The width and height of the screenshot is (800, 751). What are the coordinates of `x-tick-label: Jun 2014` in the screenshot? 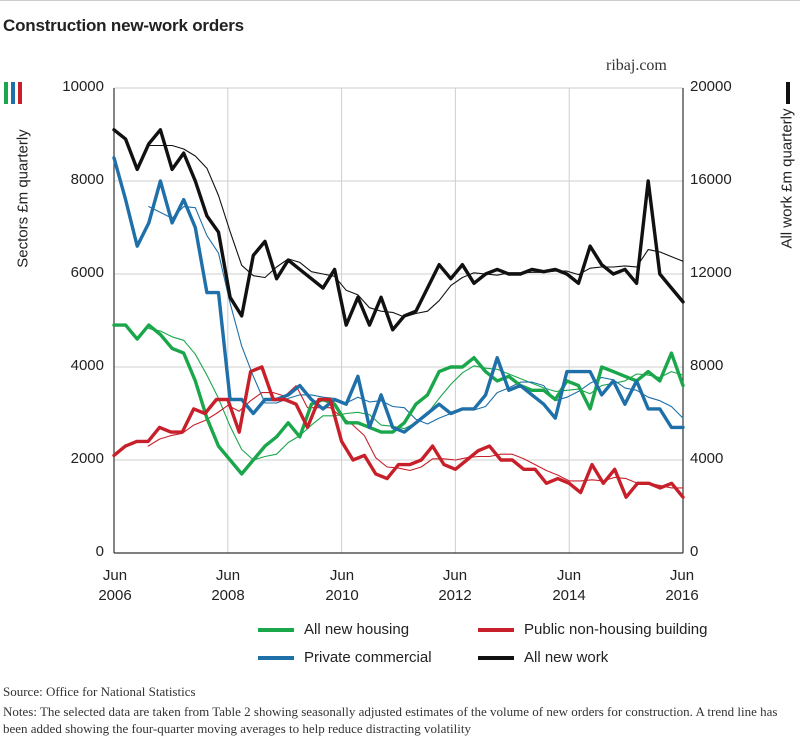 It's located at (569, 586).